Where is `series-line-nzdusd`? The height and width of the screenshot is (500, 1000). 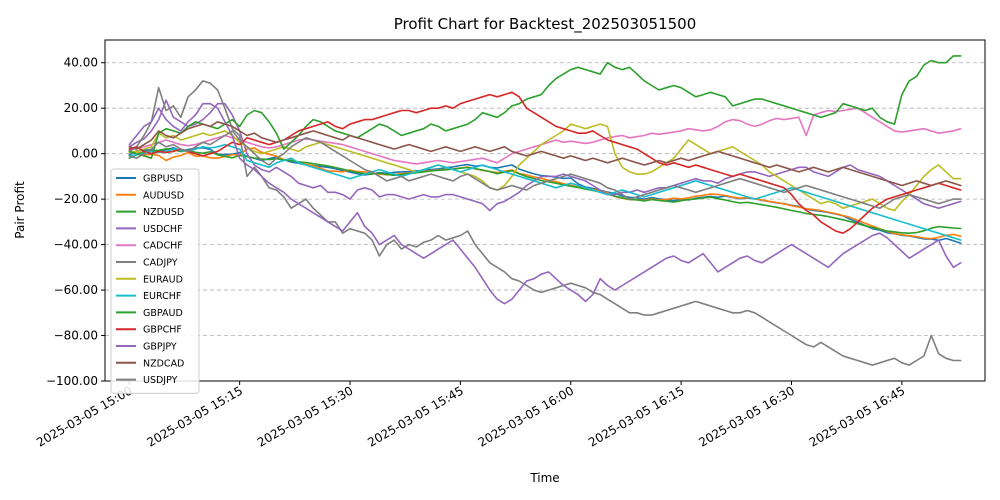
series-line-nzdusd is located at coordinates (545, 191).